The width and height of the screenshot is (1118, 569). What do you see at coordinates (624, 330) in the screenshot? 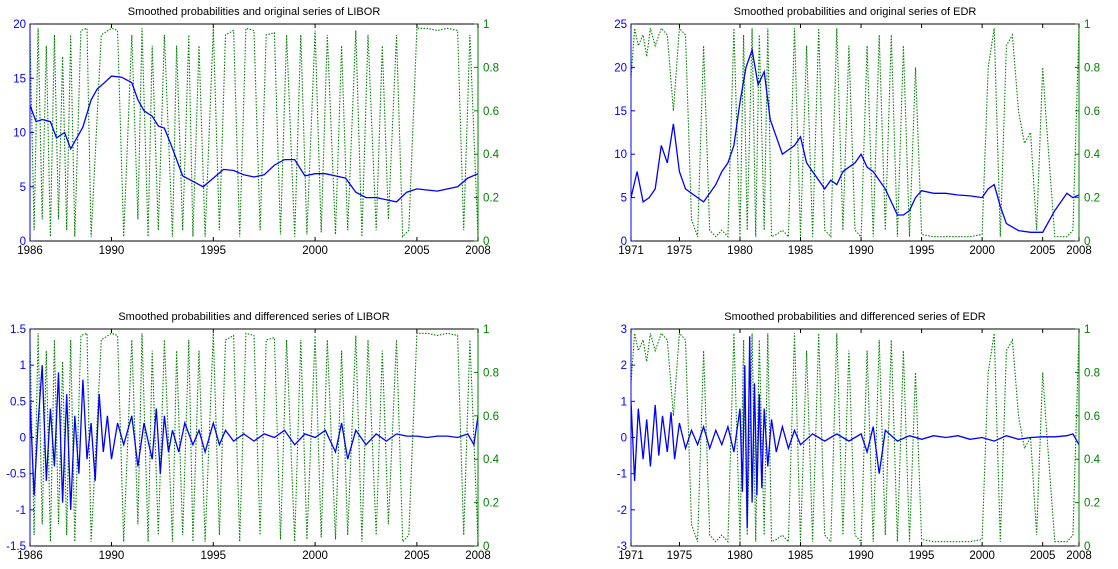
I see `y-left-tick-label: 3` at bounding box center [624, 330].